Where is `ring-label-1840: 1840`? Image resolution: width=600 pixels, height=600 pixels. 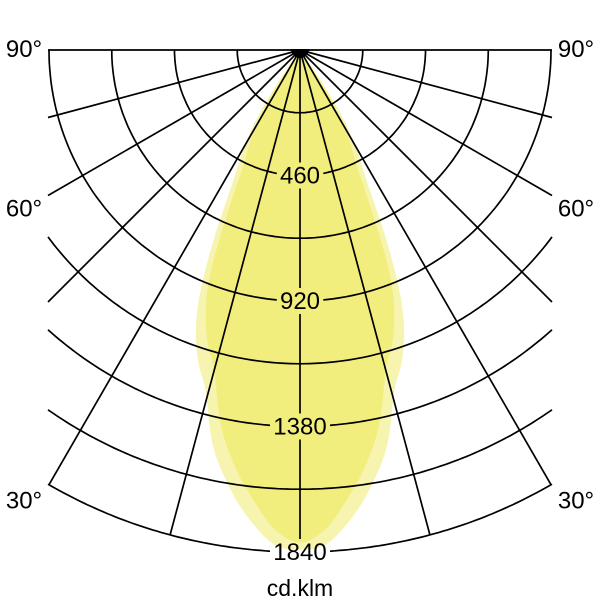
ring-label-1840: 1840 is located at coordinates (299, 552).